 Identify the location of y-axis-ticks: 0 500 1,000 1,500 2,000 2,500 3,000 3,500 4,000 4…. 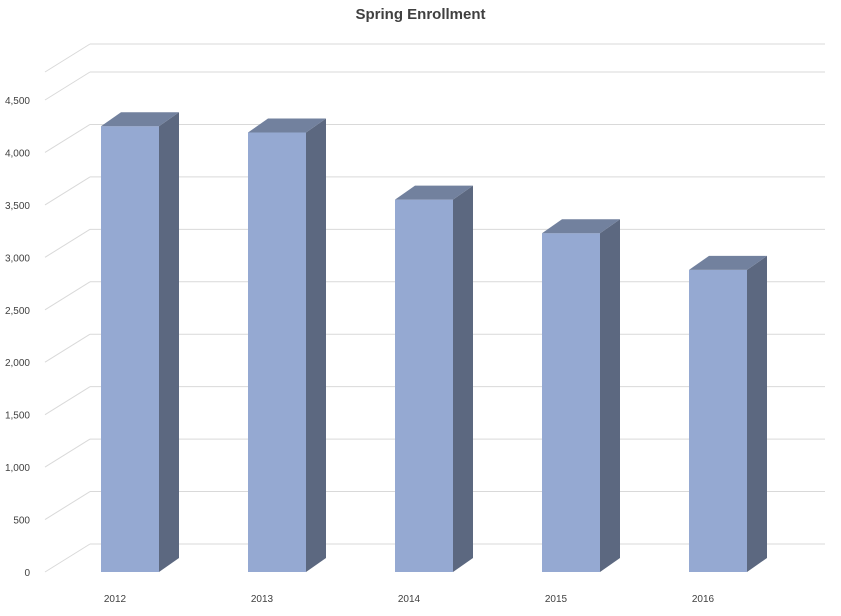
(17, 337).